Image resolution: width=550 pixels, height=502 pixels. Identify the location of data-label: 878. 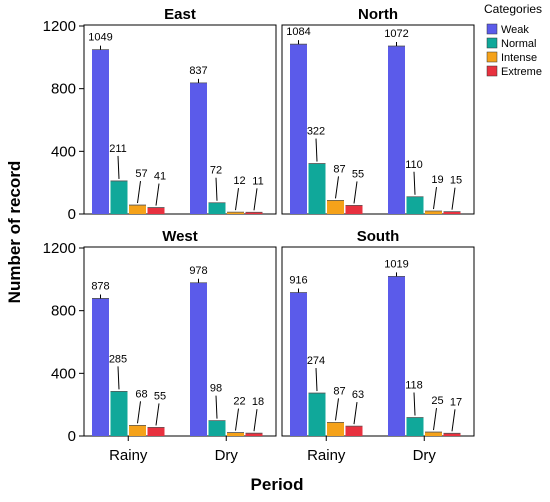
(100, 286).